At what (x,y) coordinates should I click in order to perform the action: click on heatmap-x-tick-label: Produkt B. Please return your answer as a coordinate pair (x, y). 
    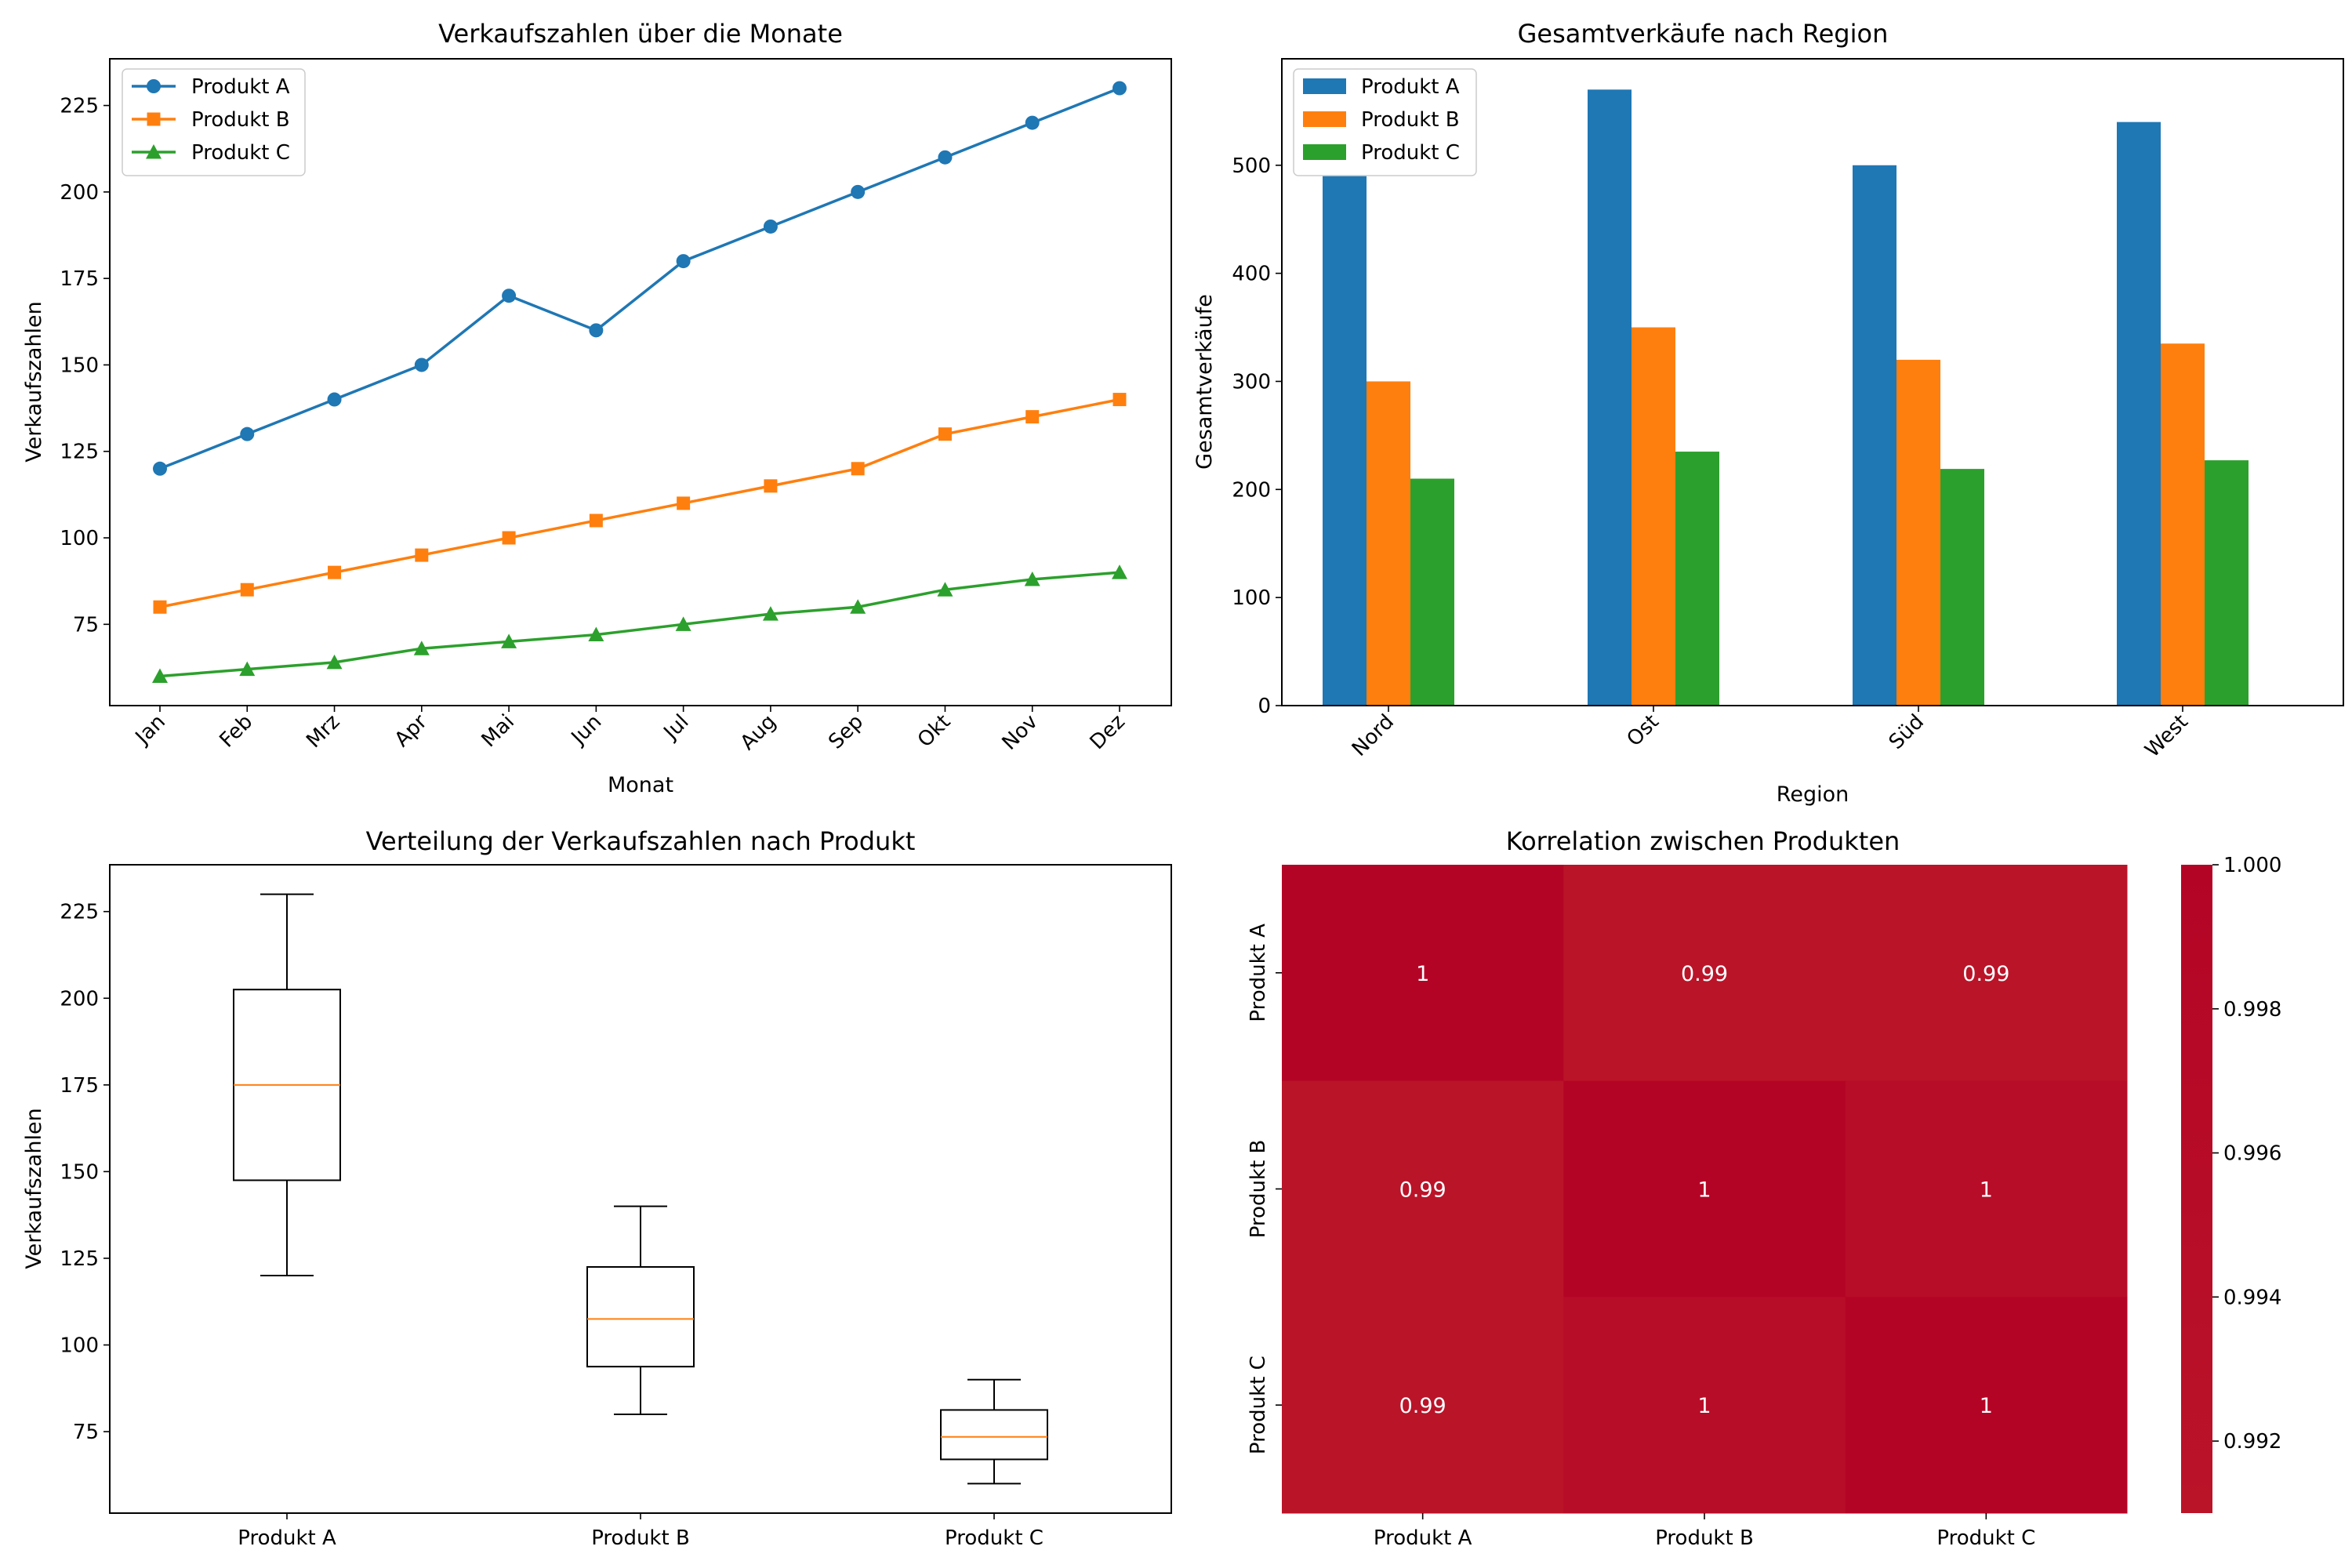
    Looking at the image, I should click on (1704, 1538).